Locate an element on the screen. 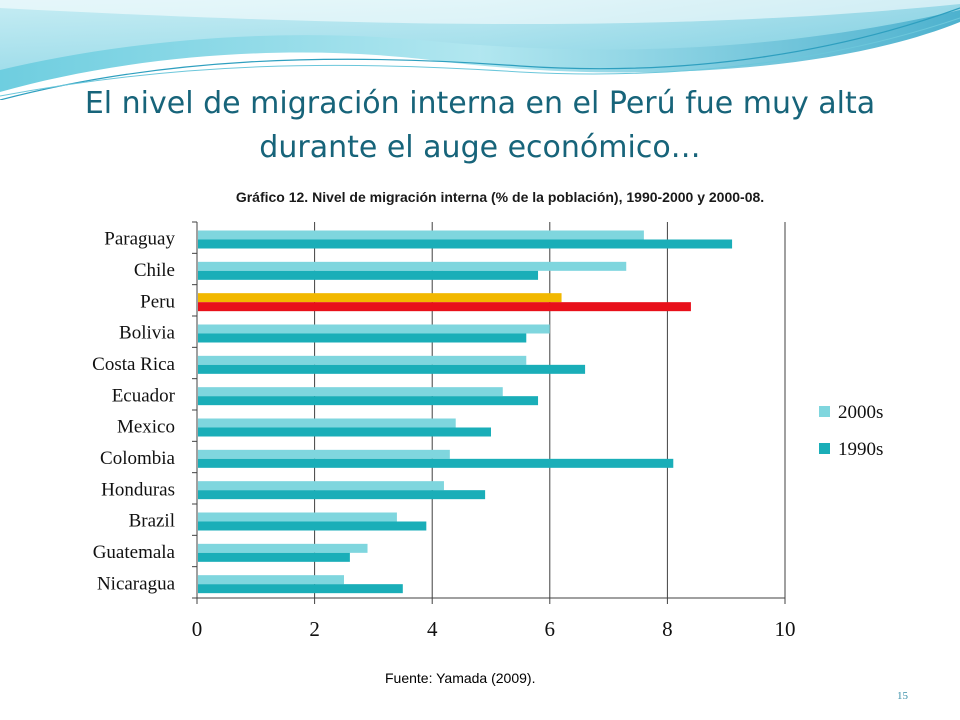 The image size is (960, 720). bar-1990s-honduras is located at coordinates (342, 495).